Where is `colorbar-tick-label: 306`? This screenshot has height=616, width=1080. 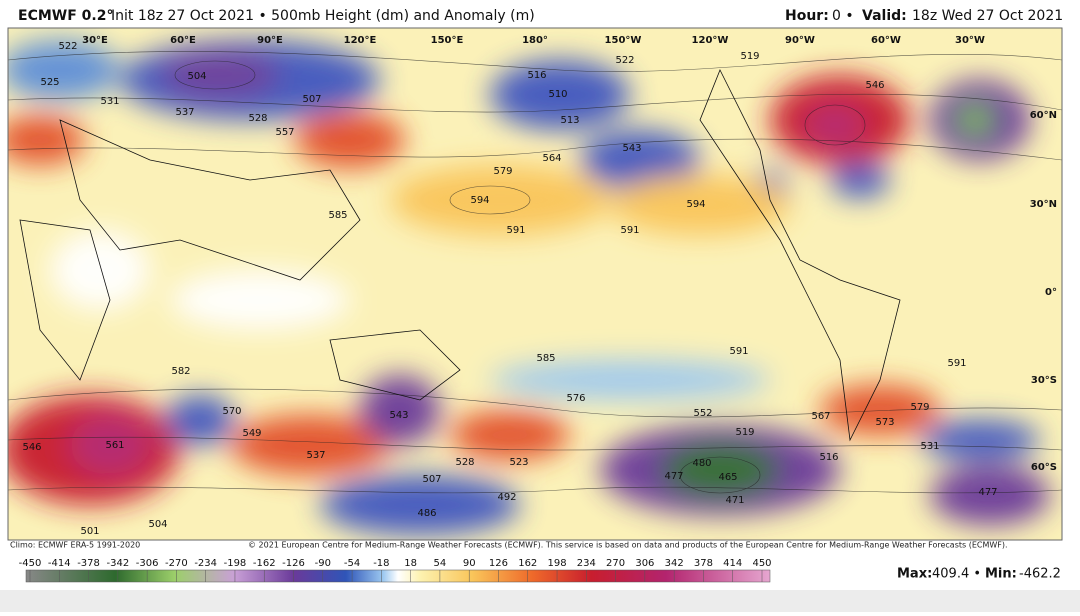
colorbar-tick-label: 306 is located at coordinates (644, 563).